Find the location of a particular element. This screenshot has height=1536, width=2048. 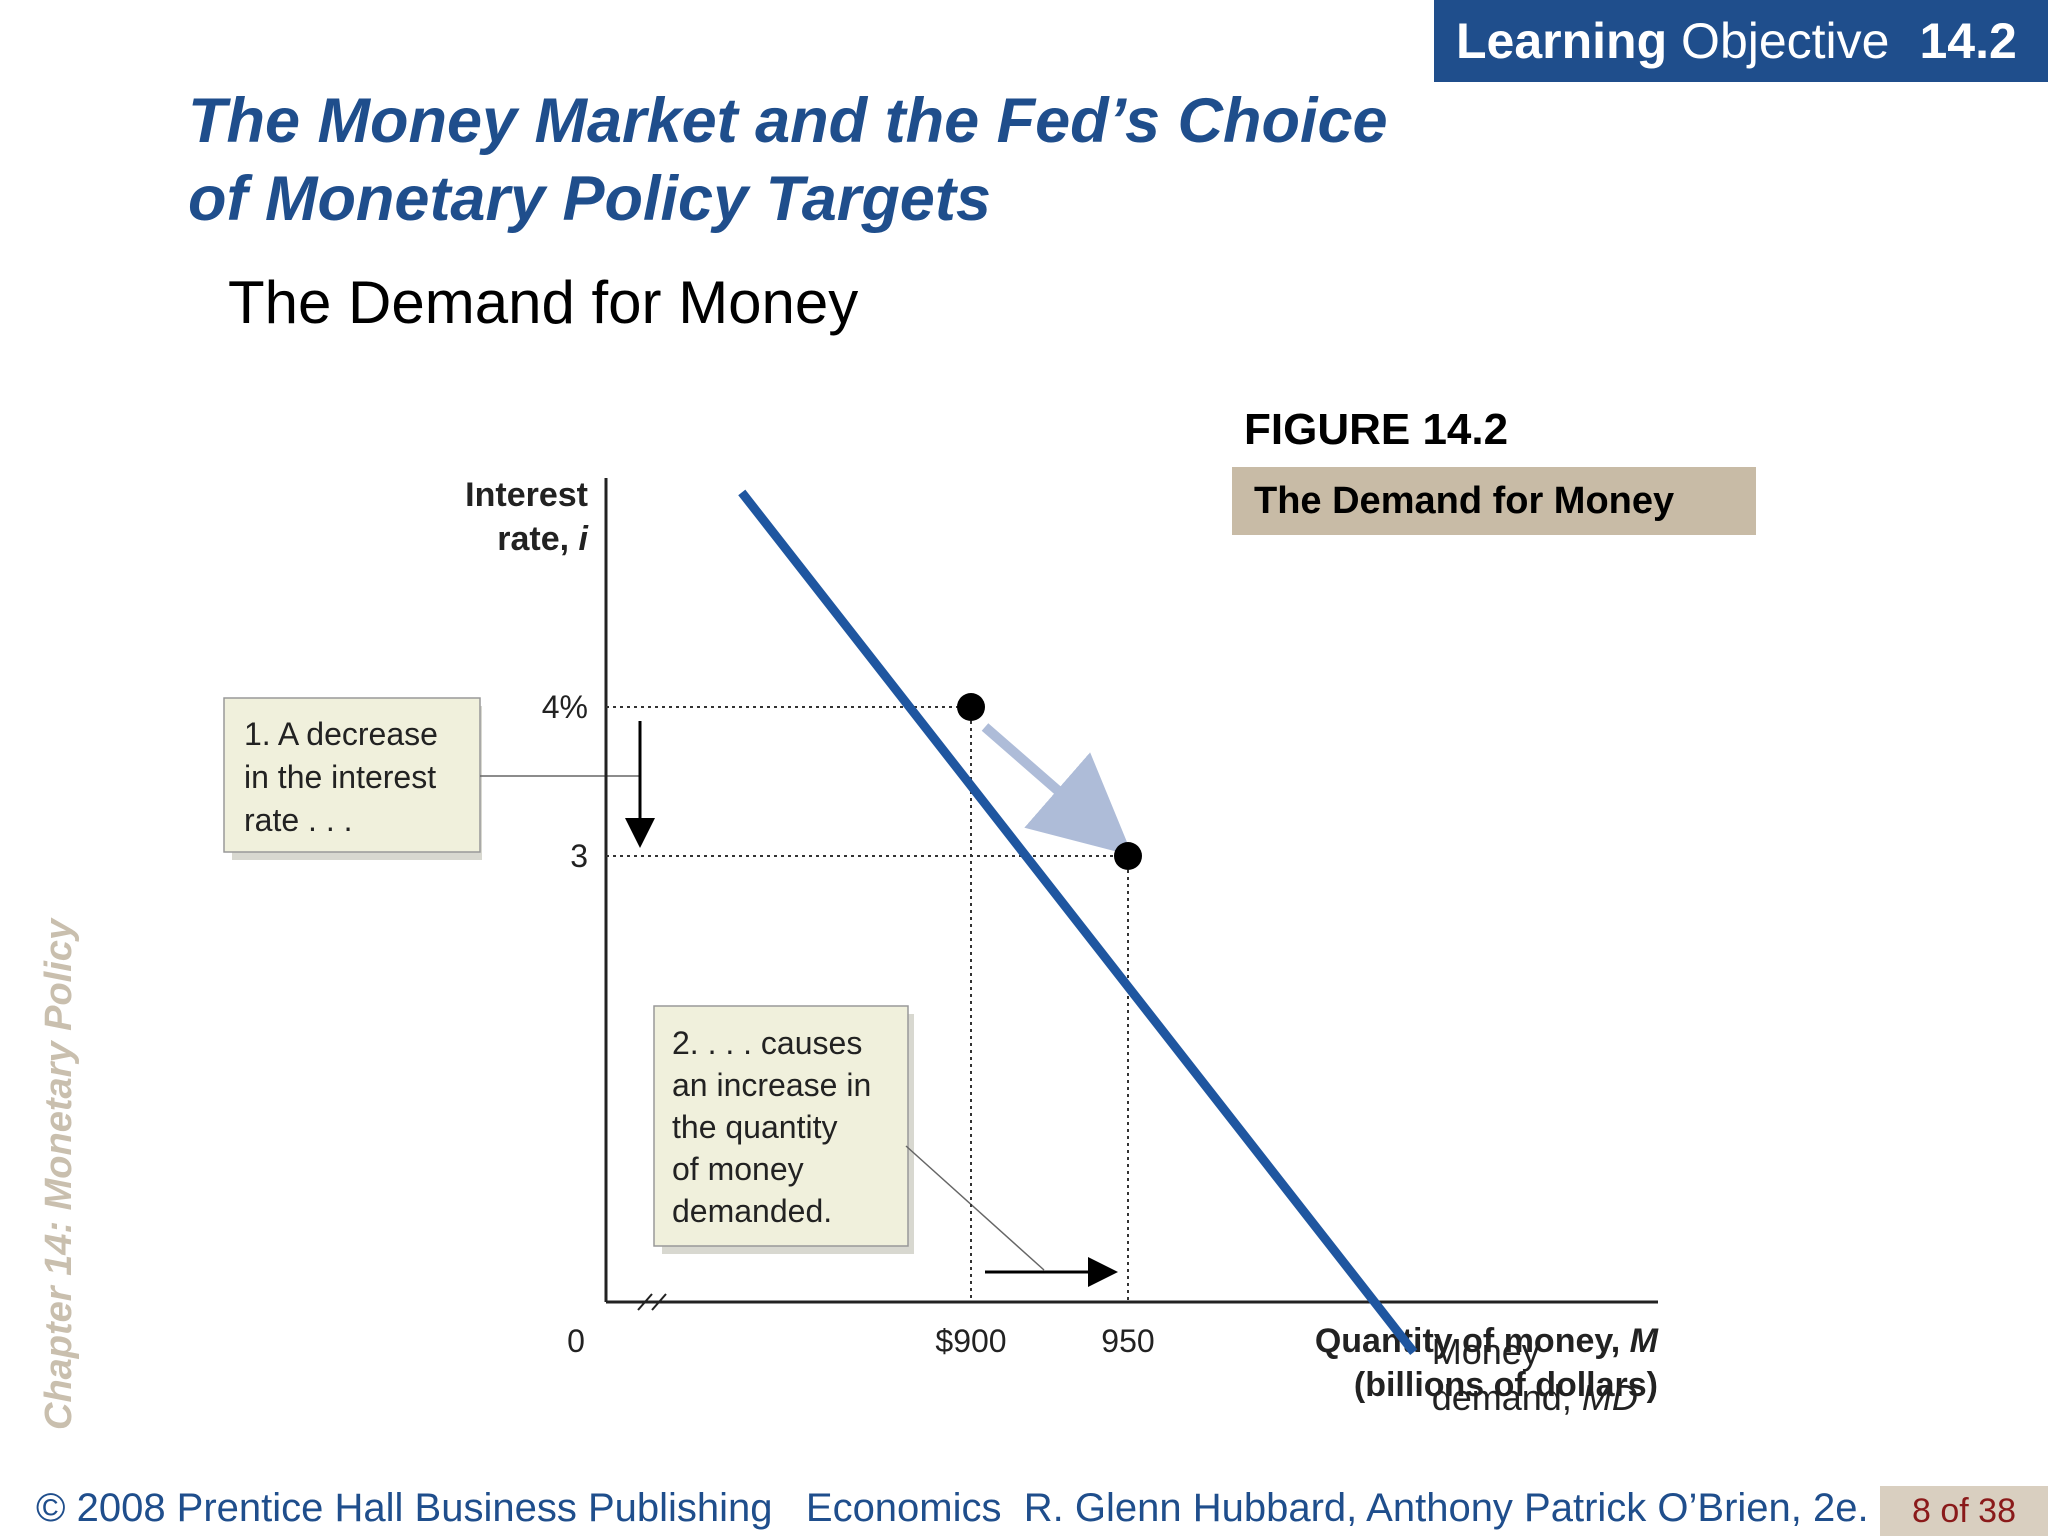

callout1-line-1: 1. A decrease is located at coordinates (341, 734).